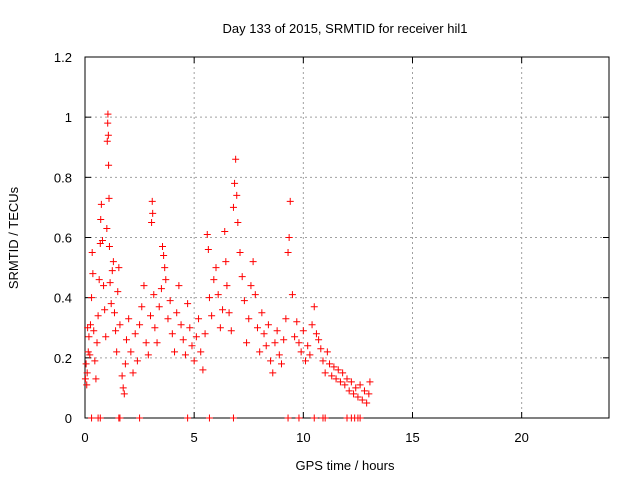  Describe the element at coordinates (412, 437) in the screenshot. I see `x-tick-label: 15` at that location.